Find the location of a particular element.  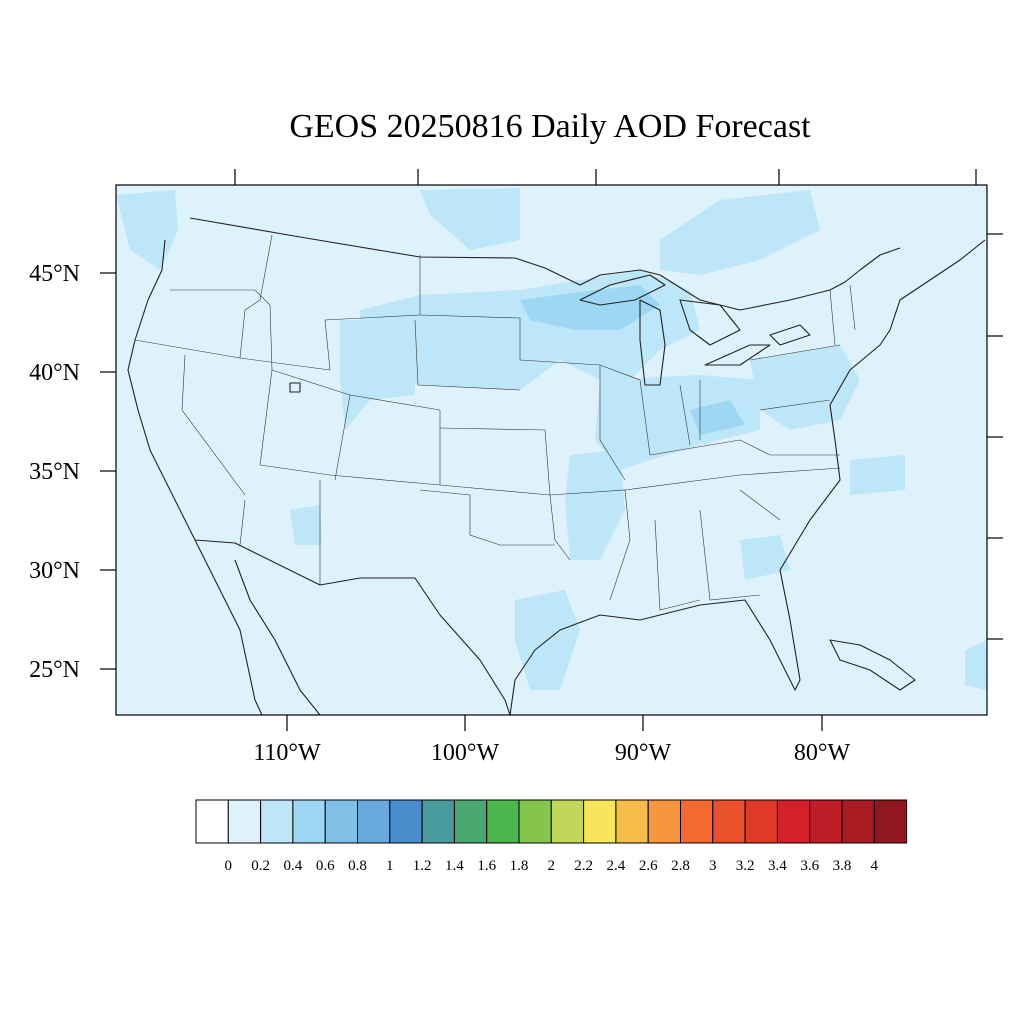

lake-erie is located at coordinates (737, 355).